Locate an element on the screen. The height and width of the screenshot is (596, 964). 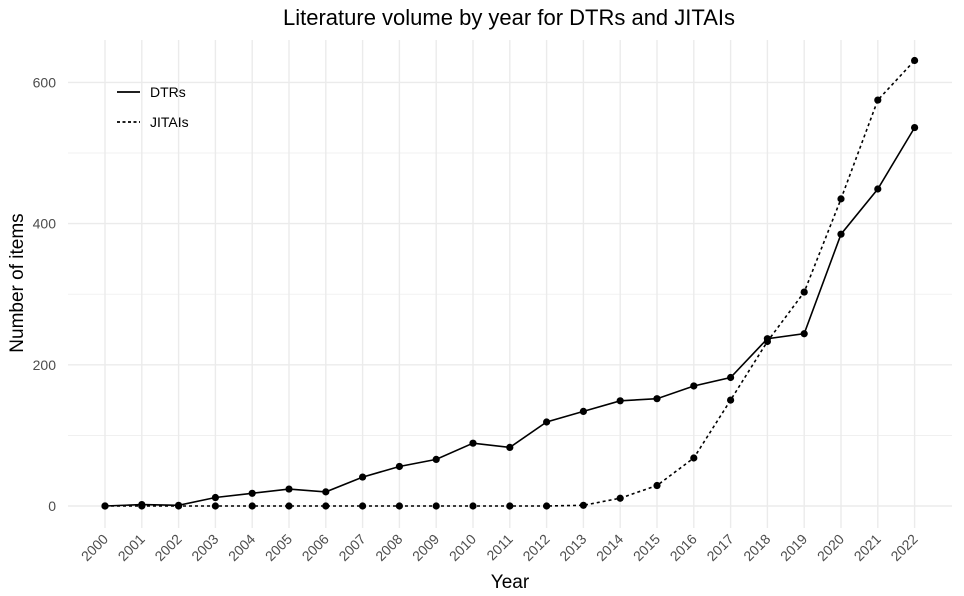
x-tick-label: 2016 is located at coordinates (683, 547).